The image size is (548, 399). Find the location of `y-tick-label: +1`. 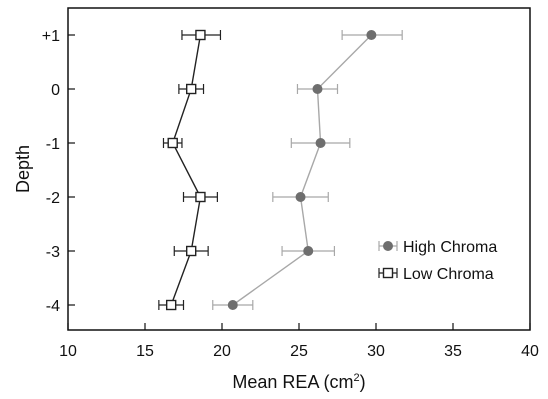

y-tick-label: +1 is located at coordinates (51, 36).